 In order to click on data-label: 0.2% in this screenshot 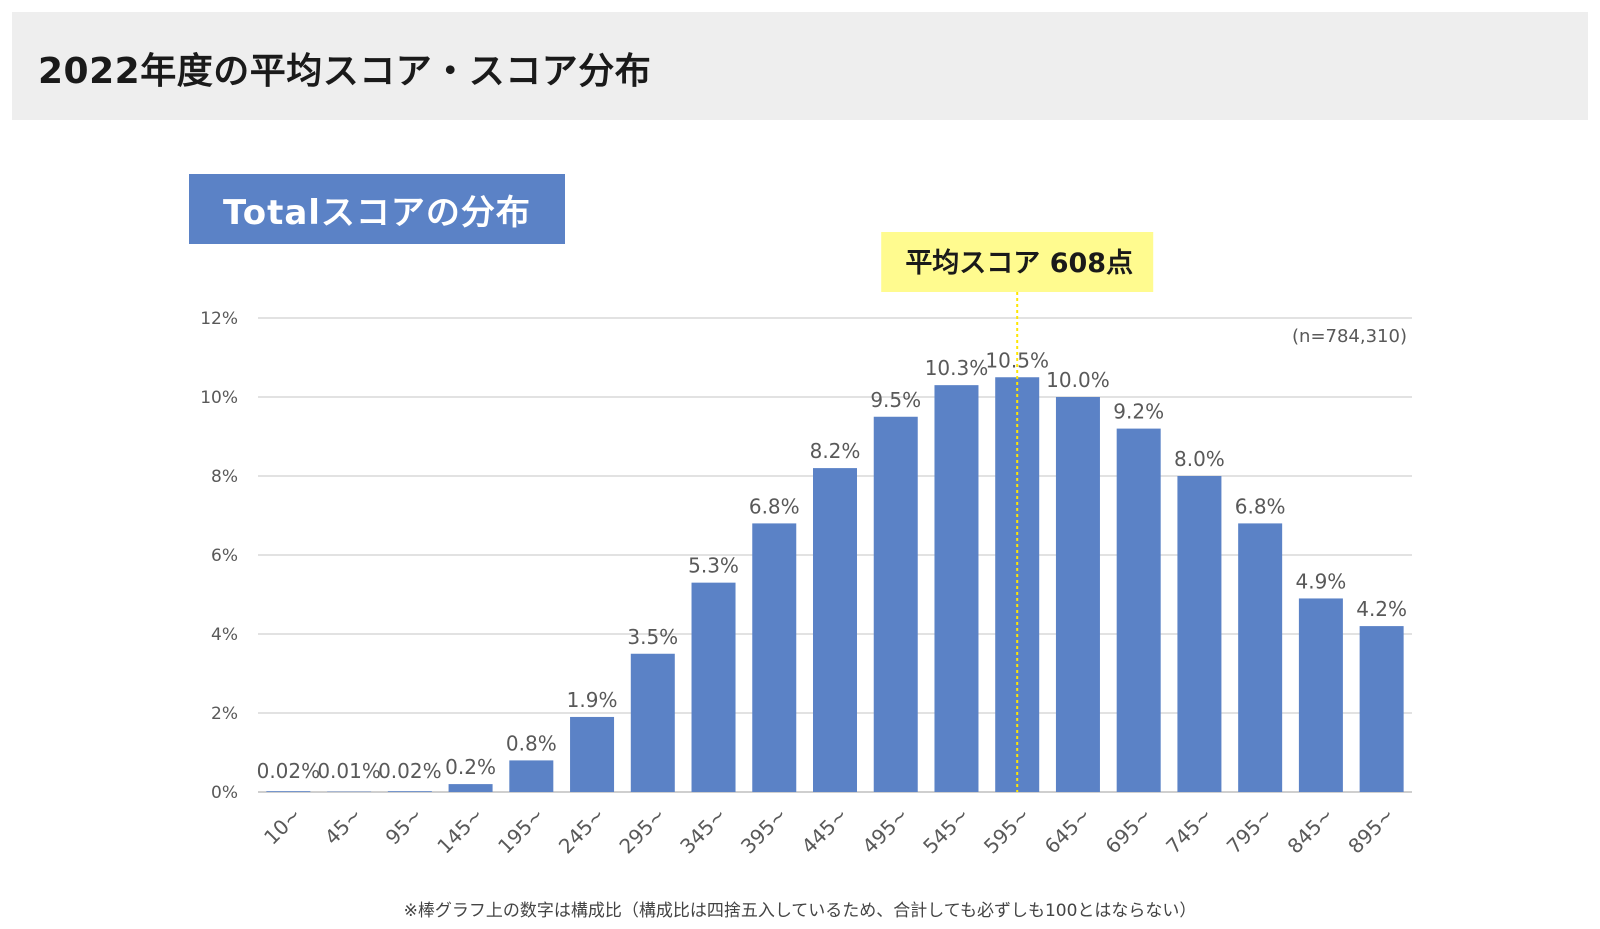, I will do `click(470, 767)`.